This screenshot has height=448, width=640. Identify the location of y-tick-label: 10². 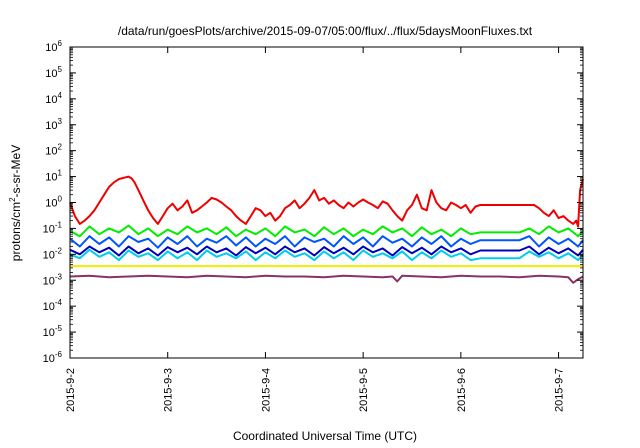
(53, 150).